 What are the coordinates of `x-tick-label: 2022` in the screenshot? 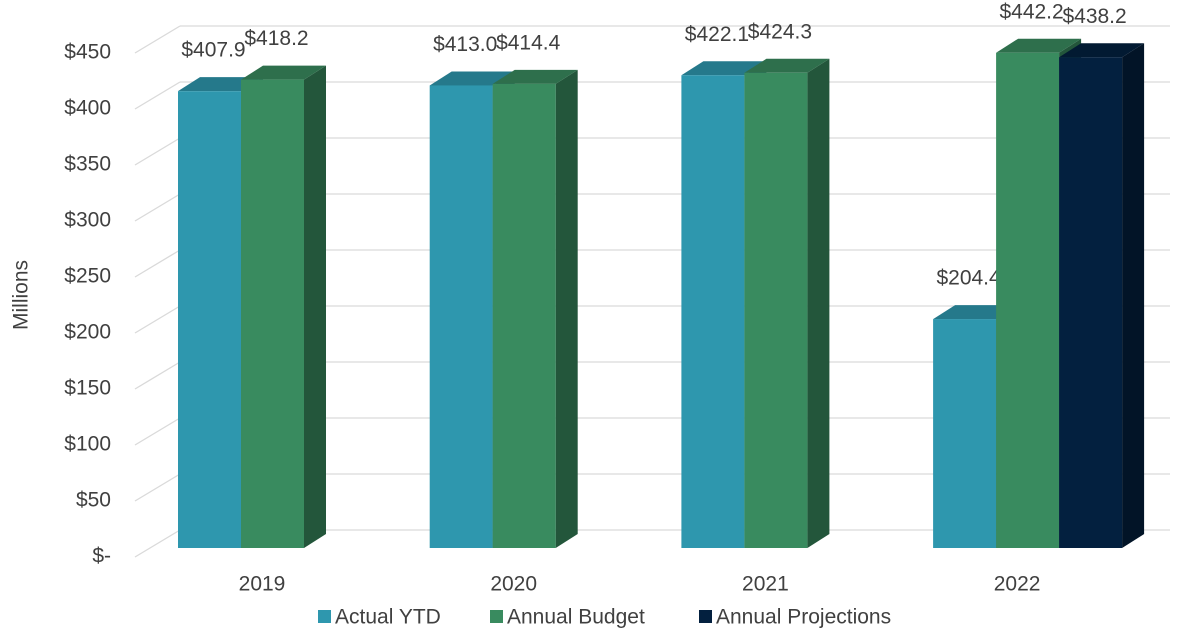 It's located at (1017, 584).